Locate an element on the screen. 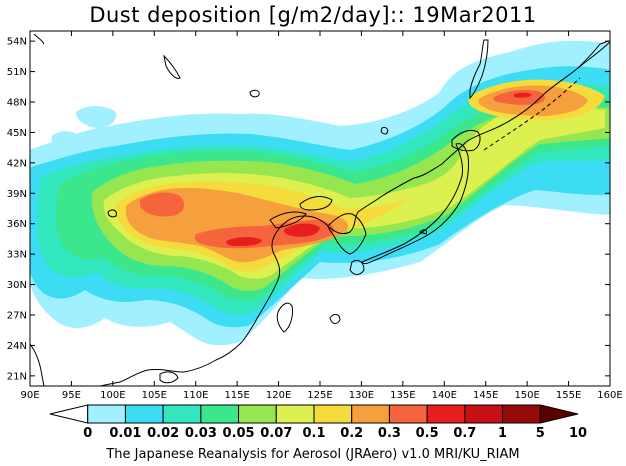  lat-tick-label: 51N is located at coordinates (17, 72).